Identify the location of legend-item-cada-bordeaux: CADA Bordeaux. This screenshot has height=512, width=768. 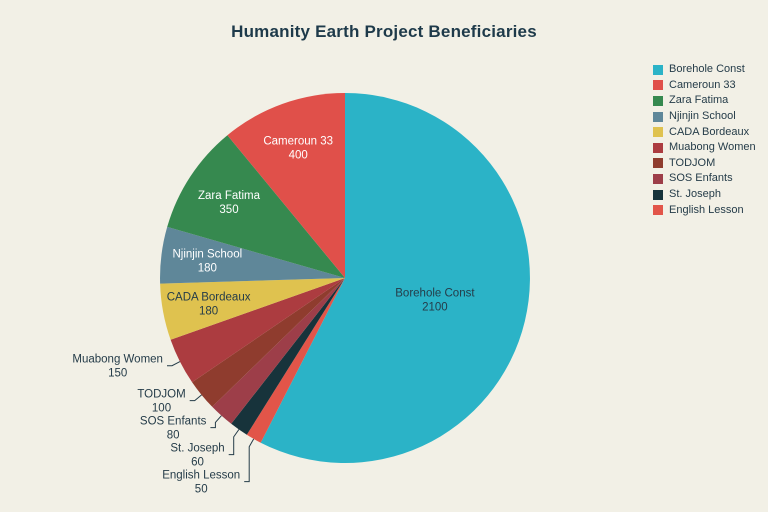
(704, 132).